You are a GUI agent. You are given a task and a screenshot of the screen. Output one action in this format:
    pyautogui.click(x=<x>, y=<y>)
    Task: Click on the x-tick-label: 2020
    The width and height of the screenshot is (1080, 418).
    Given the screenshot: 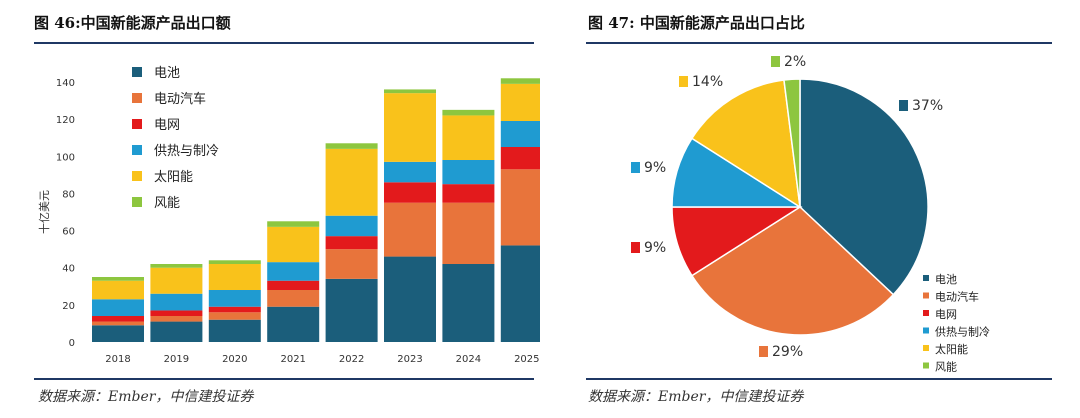 What is the action you would take?
    pyautogui.click(x=234, y=359)
    